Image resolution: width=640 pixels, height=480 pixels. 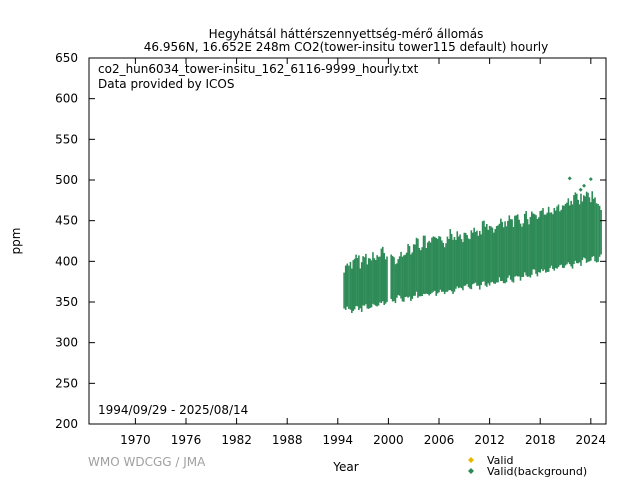 What do you see at coordinates (472, 245) in the screenshot?
I see `data-marks` at bounding box center [472, 245].